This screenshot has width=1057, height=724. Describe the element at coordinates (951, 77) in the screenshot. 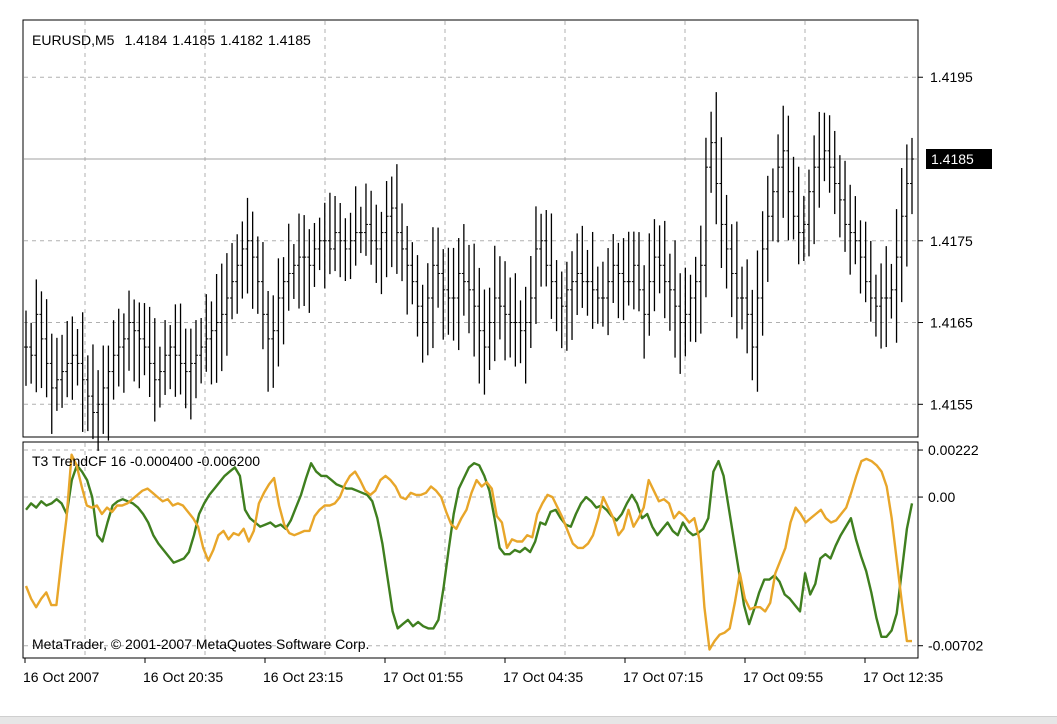

I see `main-y-tick-label-0: 1.4195` at that location.